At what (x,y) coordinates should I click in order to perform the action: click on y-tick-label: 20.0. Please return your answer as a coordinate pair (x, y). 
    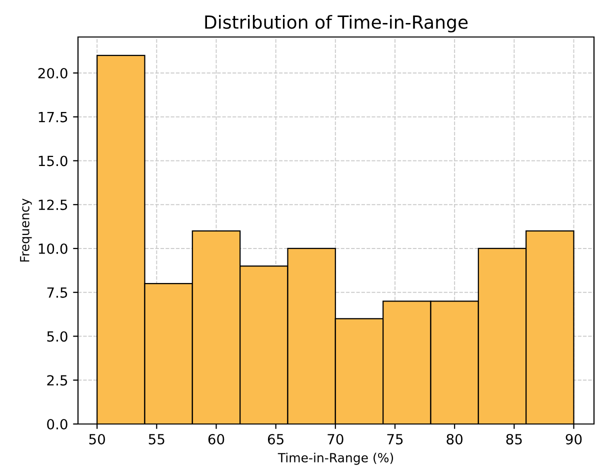
    Looking at the image, I should click on (53, 73).